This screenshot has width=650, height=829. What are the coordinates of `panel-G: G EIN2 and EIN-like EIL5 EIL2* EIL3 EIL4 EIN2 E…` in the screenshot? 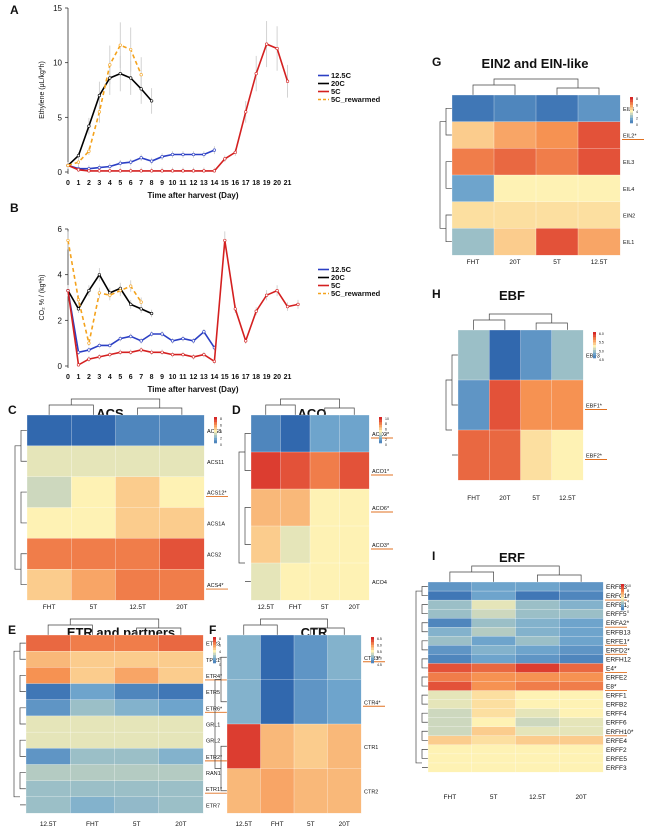 It's located at (538, 160).